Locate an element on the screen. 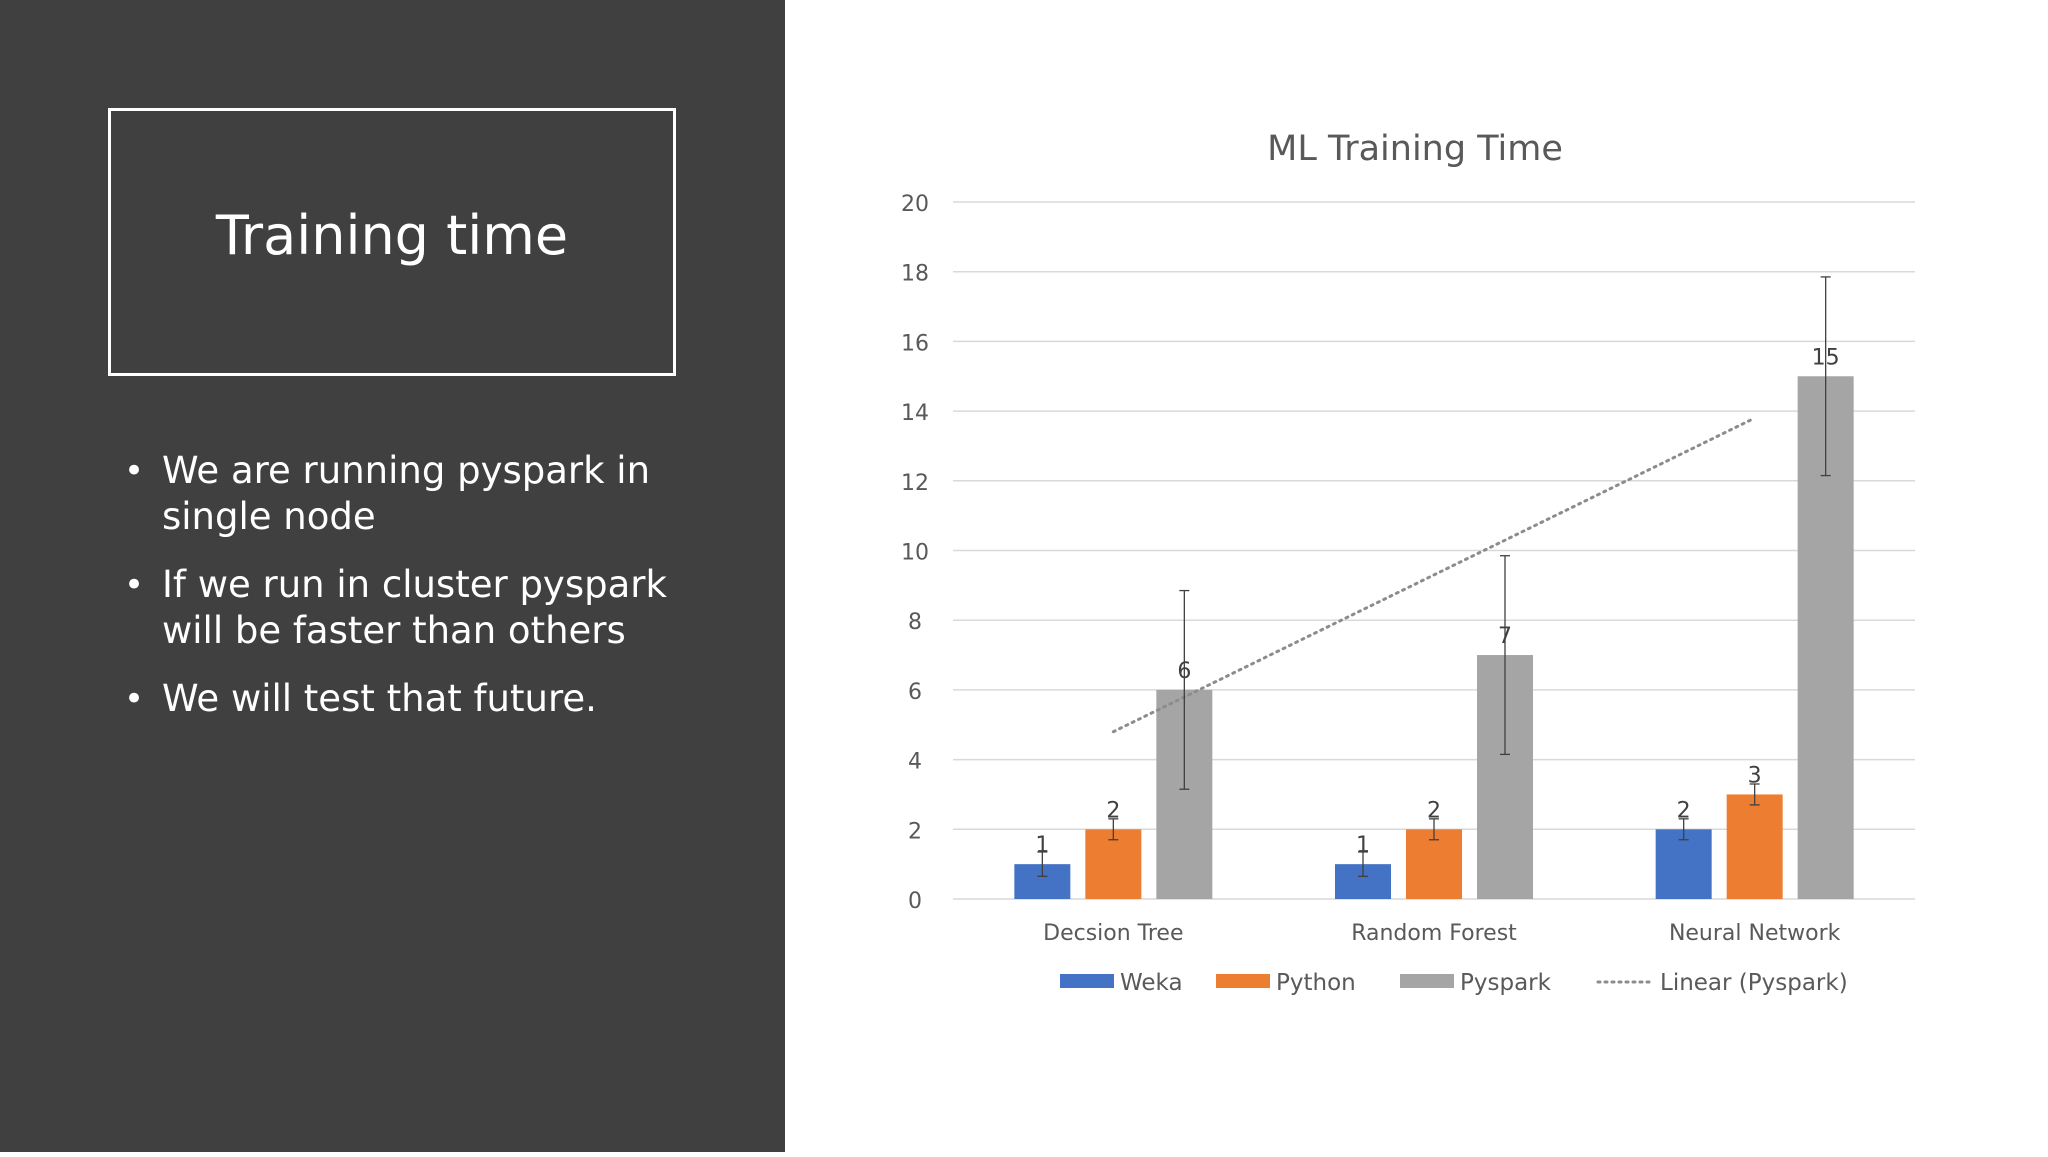 The height and width of the screenshot is (1157, 2048). y-tick-label: 2 is located at coordinates (915, 831).